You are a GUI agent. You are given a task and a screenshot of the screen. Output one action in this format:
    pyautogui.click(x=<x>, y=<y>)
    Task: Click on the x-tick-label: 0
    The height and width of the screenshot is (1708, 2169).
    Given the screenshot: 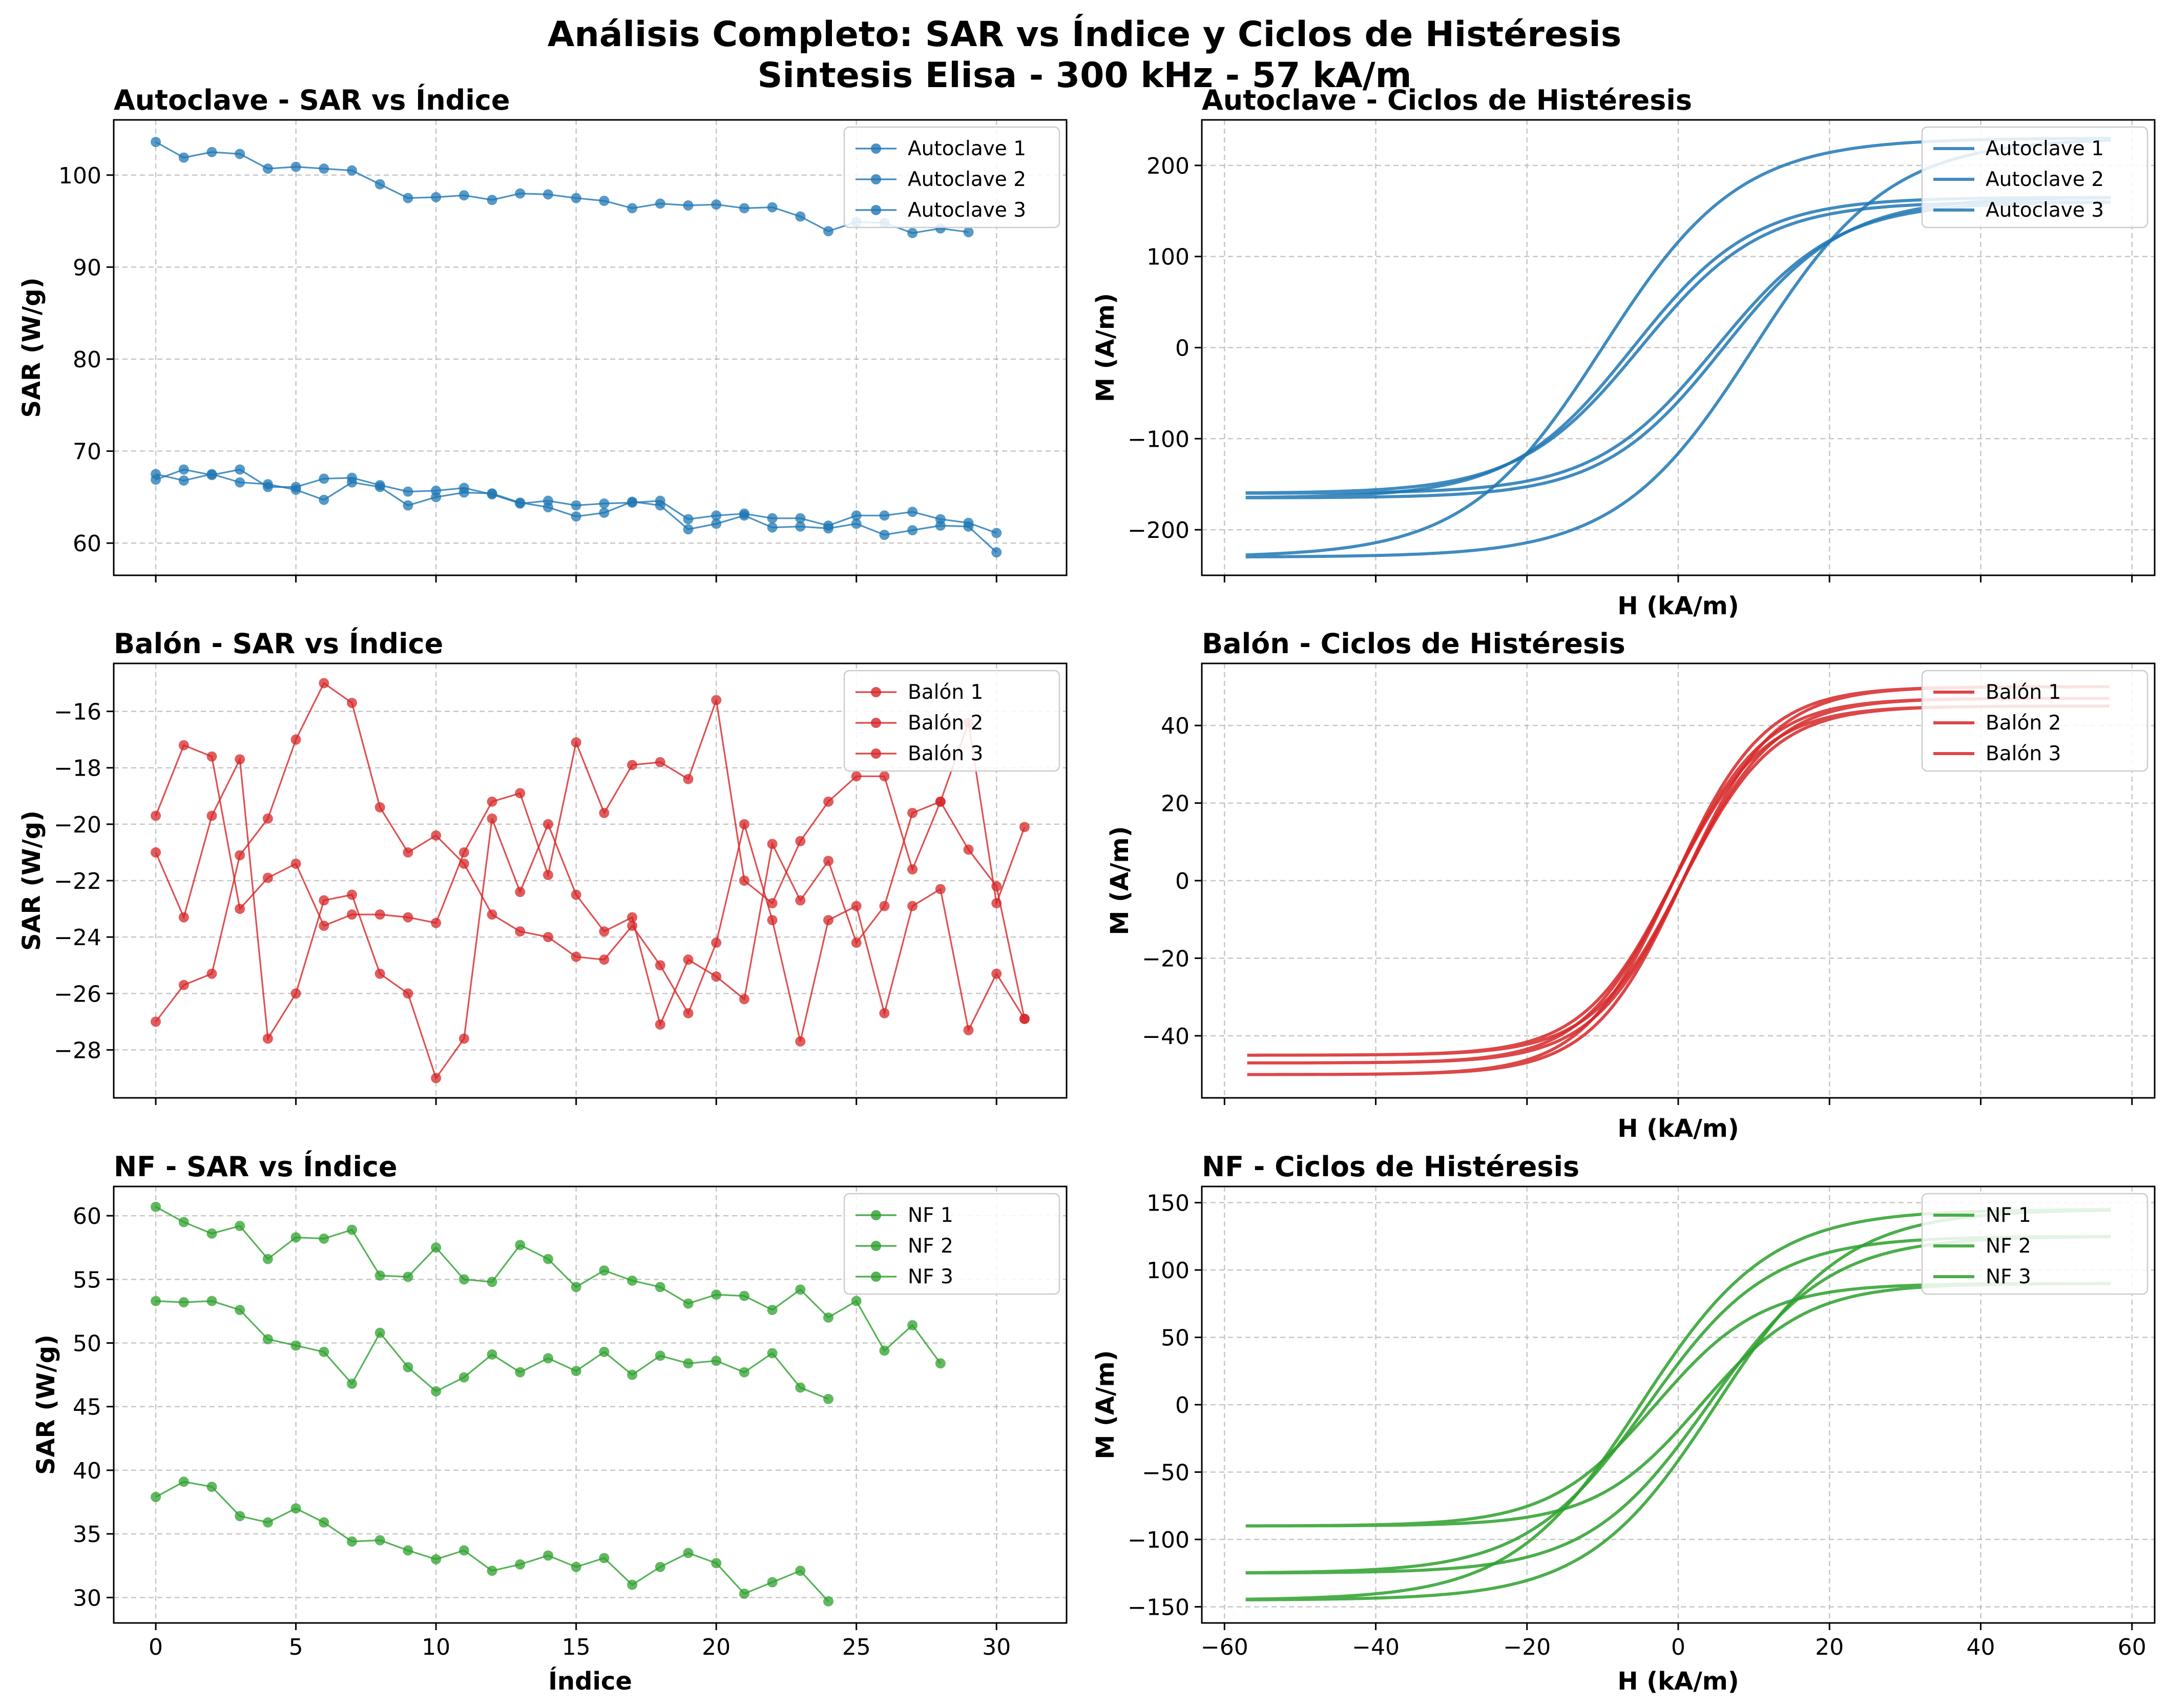 What is the action you would take?
    pyautogui.click(x=156, y=1647)
    